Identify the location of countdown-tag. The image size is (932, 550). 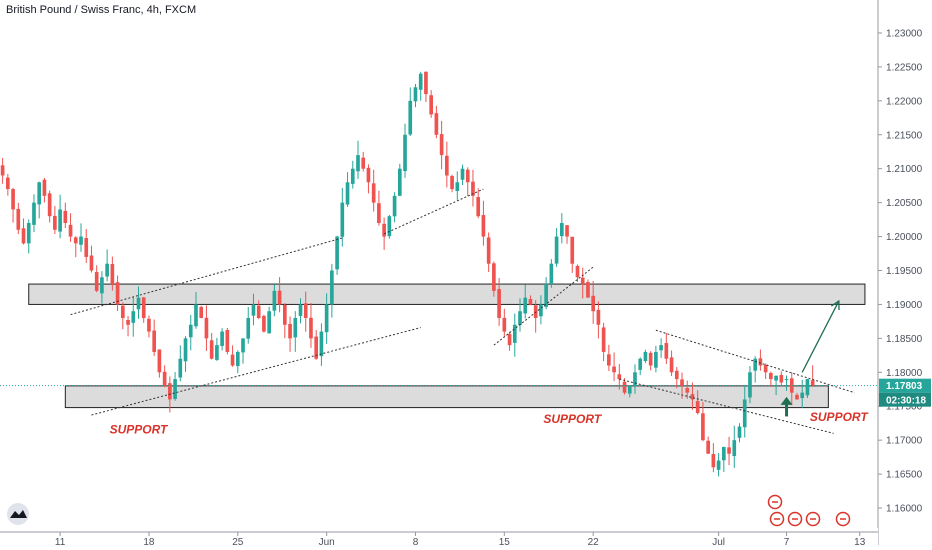
(905, 399).